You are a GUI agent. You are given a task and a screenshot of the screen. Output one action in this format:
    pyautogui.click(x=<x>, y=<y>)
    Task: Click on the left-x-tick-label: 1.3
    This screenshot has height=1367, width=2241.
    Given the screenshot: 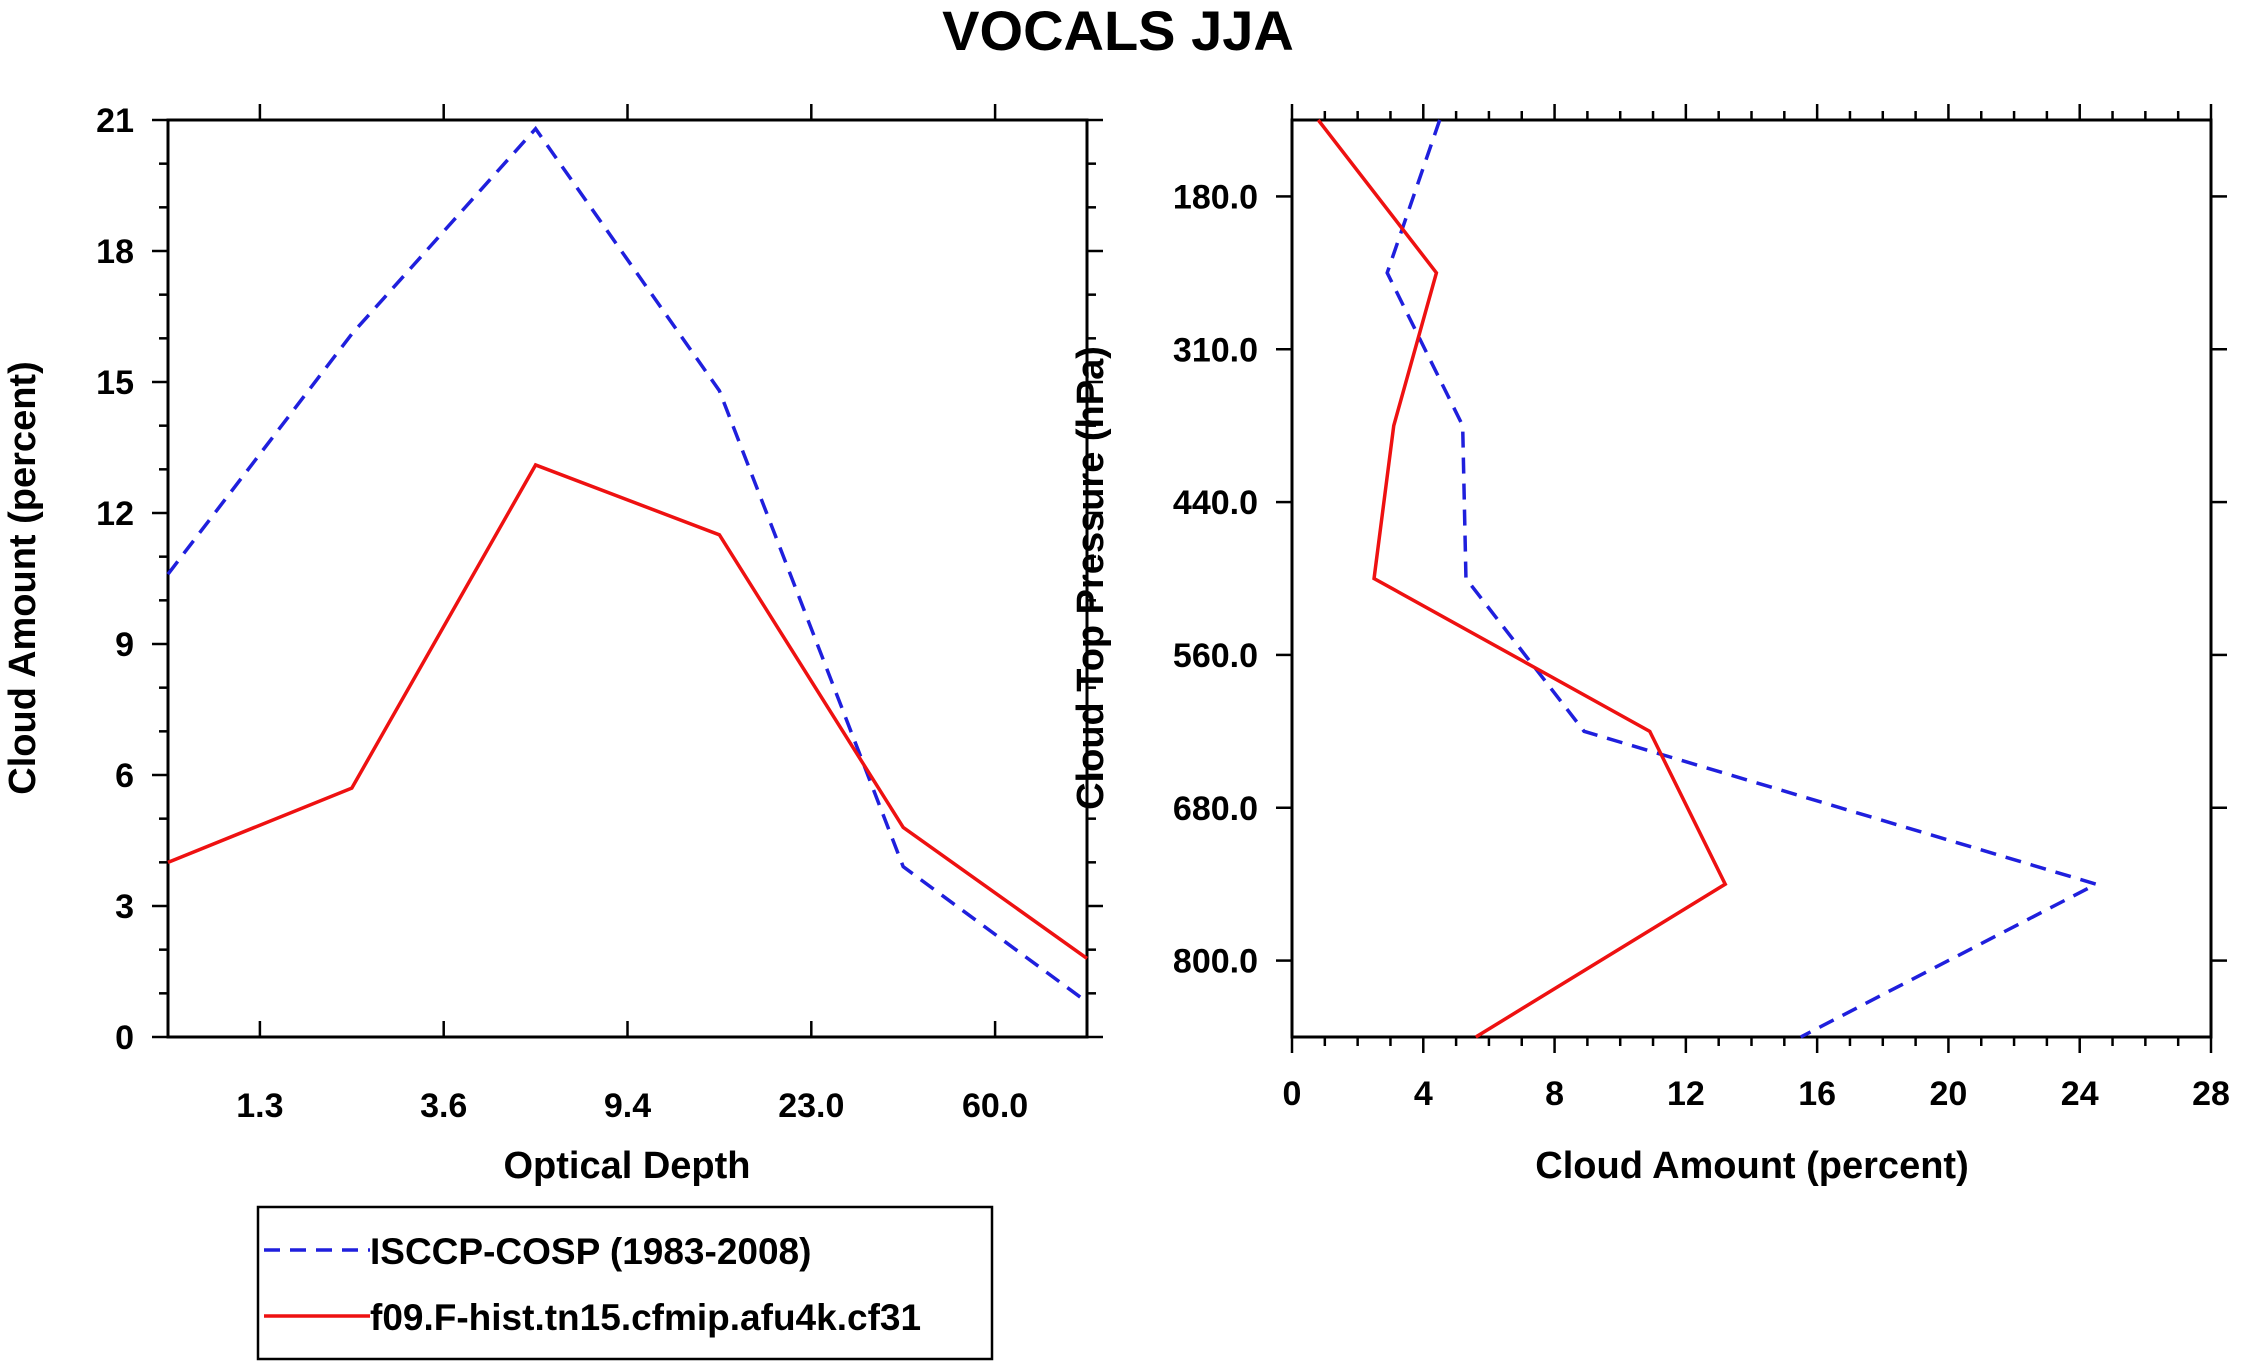 What is the action you would take?
    pyautogui.click(x=259, y=1106)
    